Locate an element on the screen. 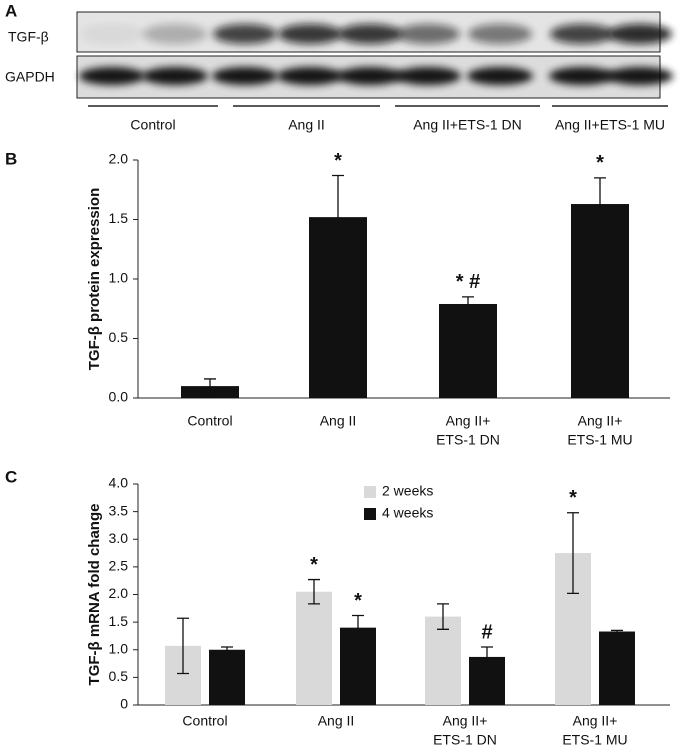 The image size is (692, 750). panel-label: B is located at coordinates (11, 158).